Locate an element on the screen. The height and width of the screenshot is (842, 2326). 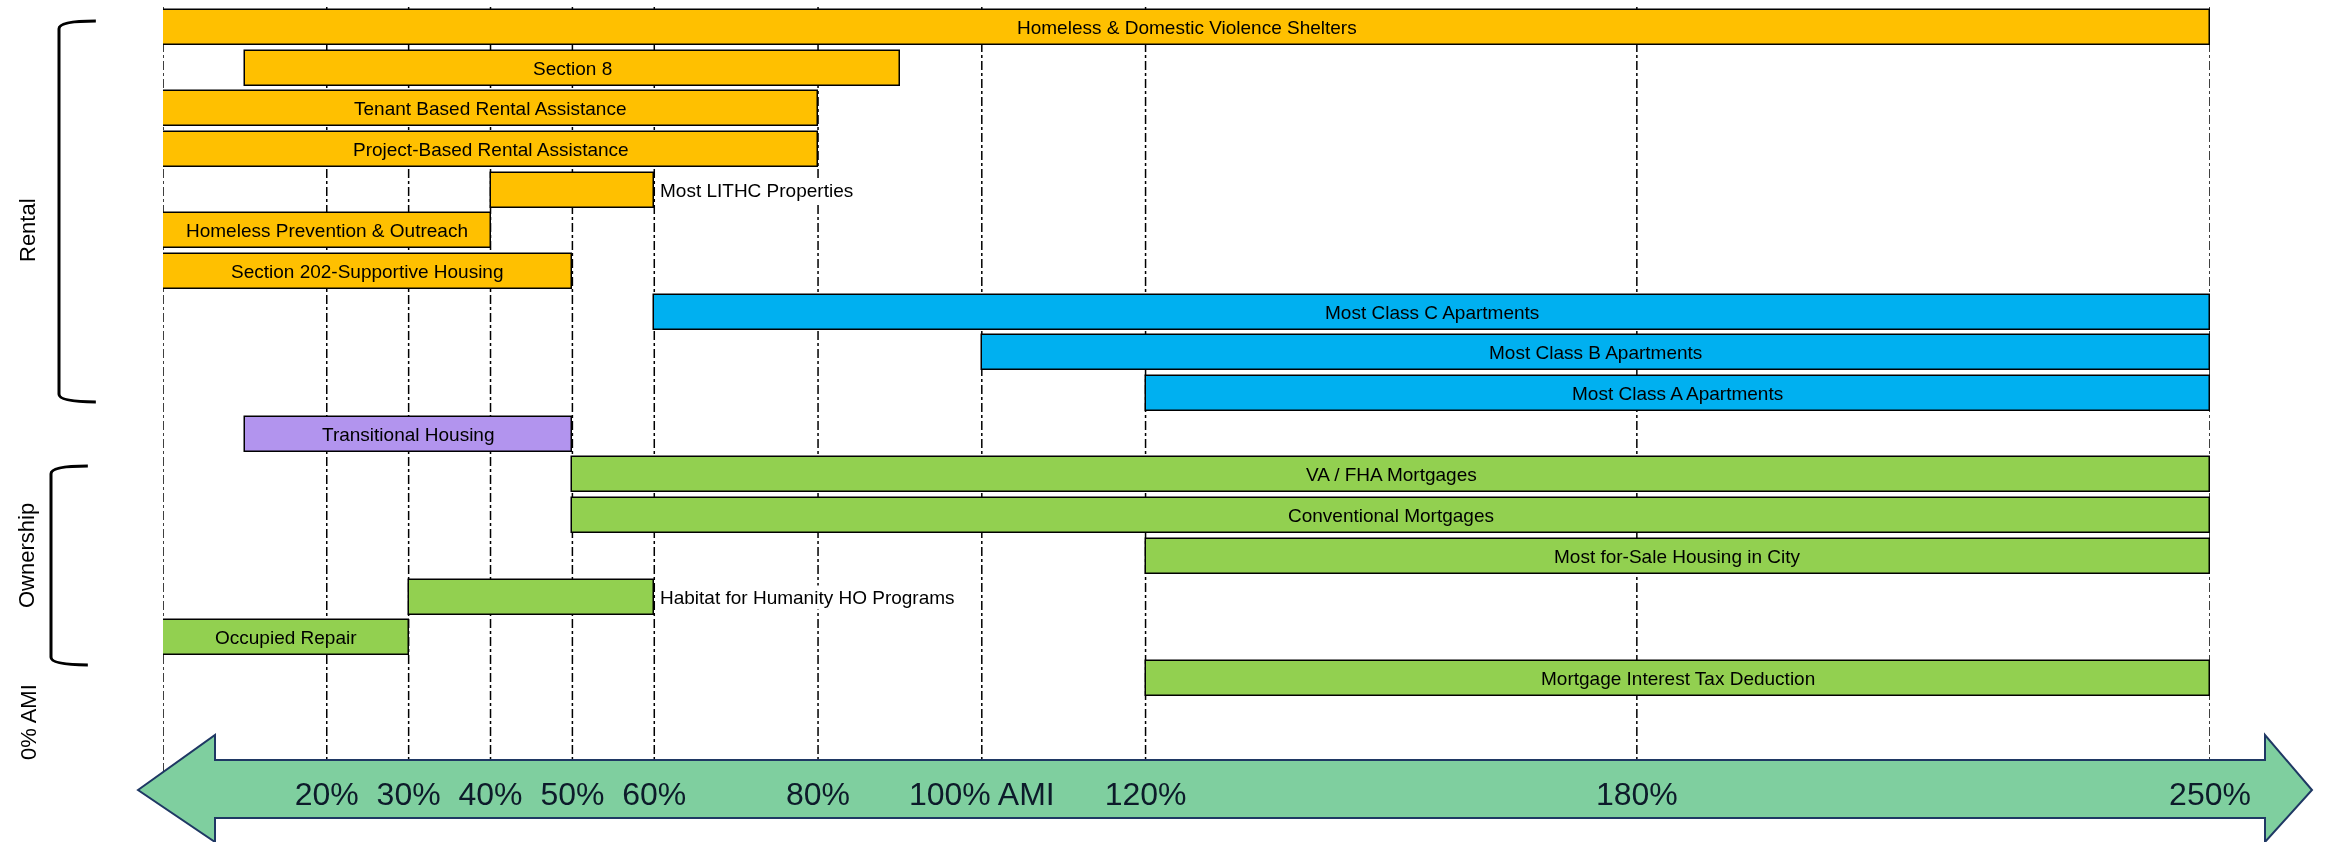
y-tick-label: Most Class C Apartments is located at coordinates (1432, 312).